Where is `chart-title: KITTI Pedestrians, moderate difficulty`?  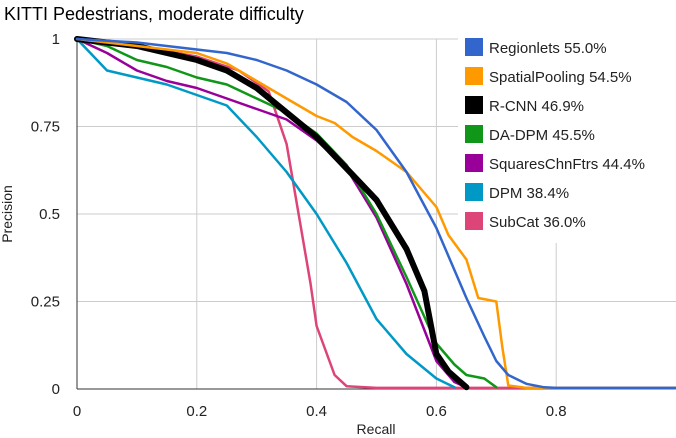 chart-title: KITTI Pedestrians, moderate difficulty is located at coordinates (154, 14).